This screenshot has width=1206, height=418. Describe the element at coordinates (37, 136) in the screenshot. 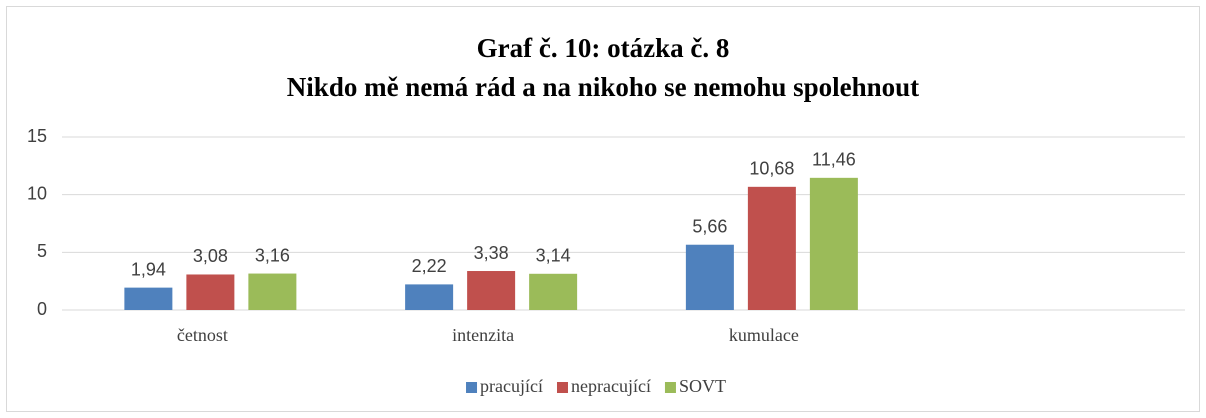

I see `y-tick-label: 15` at that location.